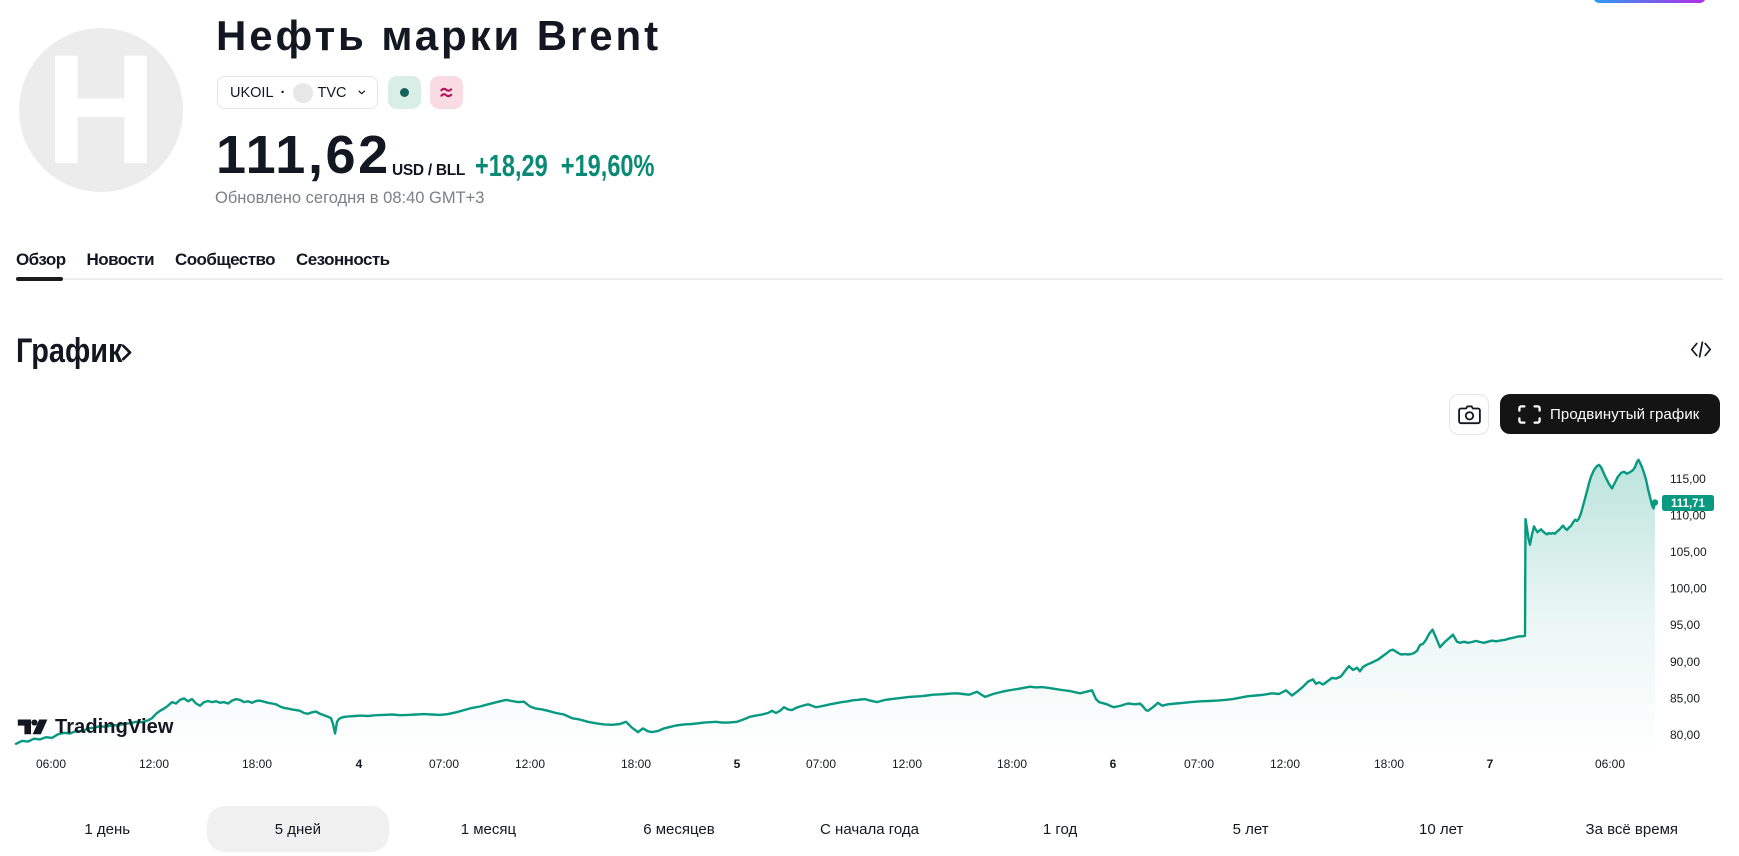 The height and width of the screenshot is (856, 1739). Describe the element at coordinates (1685, 735) in the screenshot. I see `svg-text: 80,00` at that location.